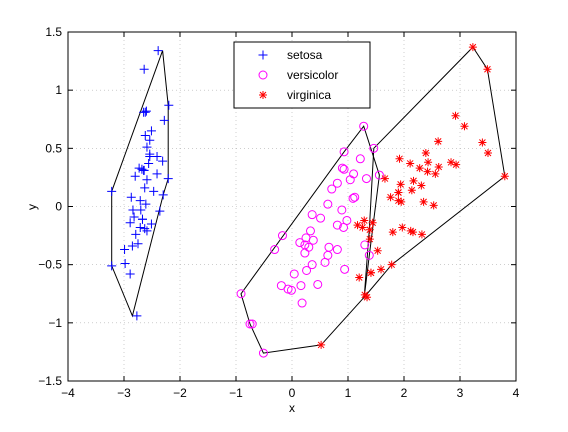 Image resolution: width=568 pixels, height=432 pixels. Describe the element at coordinates (434, 172) in the screenshot. I see `convex-hull-virginica` at that location.